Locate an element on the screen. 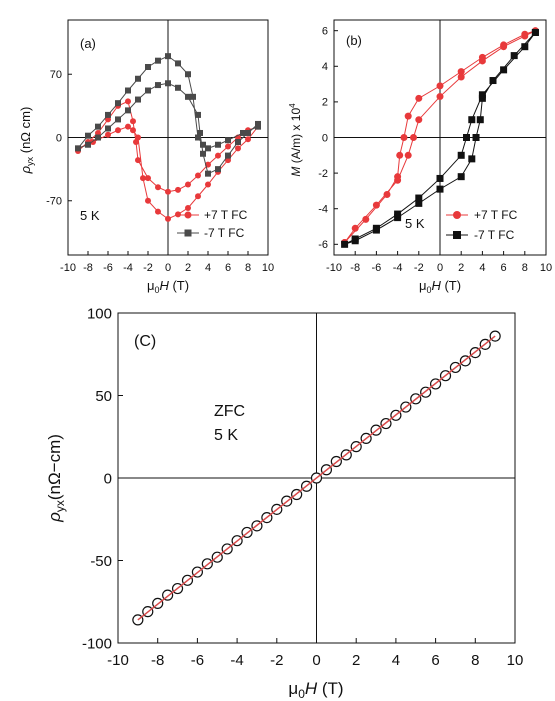 This screenshot has width=555, height=701. panel-c-xtick-label: 2 is located at coordinates (356, 660).